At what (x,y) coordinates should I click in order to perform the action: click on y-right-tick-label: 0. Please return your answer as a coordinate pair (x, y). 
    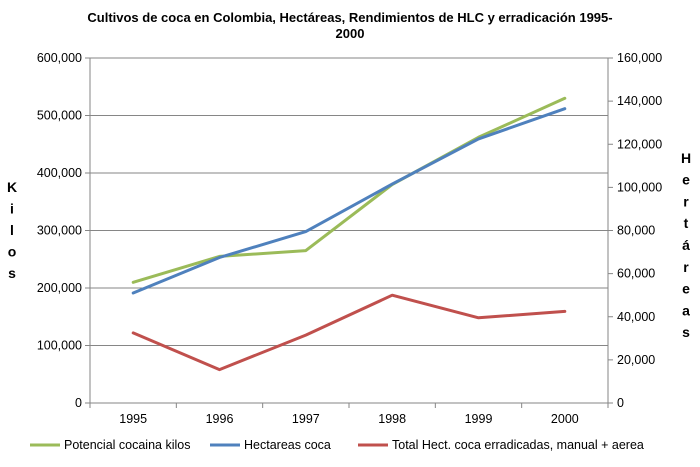
    Looking at the image, I should click on (620, 403).